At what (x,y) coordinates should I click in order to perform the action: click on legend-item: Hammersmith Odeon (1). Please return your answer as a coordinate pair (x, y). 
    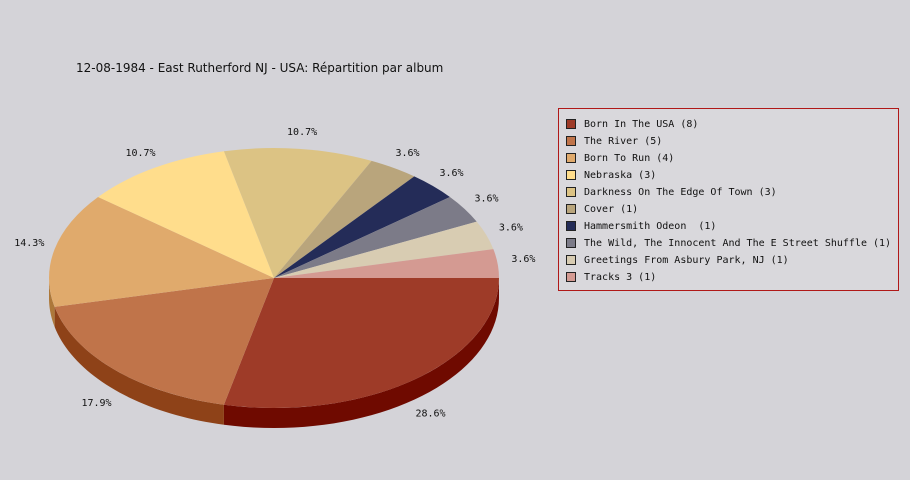
    Looking at the image, I should click on (641, 226).